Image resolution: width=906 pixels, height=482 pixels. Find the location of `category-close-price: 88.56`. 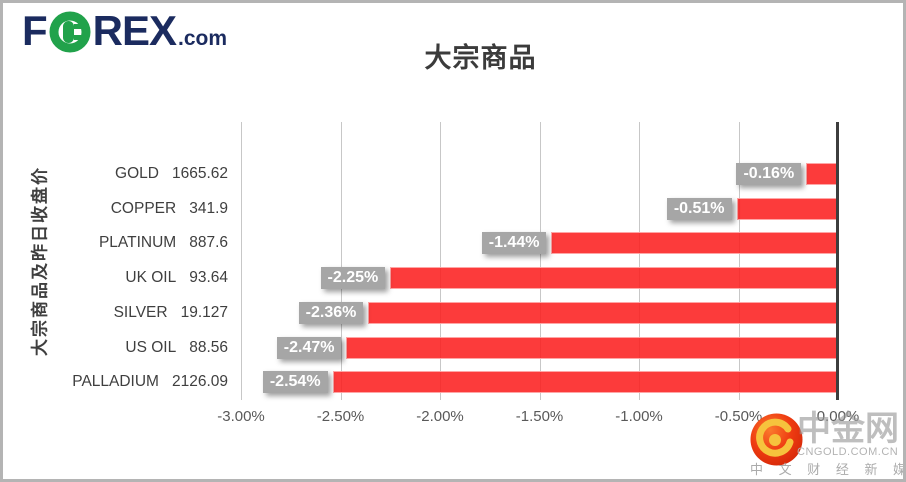

category-close-price: 88.56 is located at coordinates (208, 347).